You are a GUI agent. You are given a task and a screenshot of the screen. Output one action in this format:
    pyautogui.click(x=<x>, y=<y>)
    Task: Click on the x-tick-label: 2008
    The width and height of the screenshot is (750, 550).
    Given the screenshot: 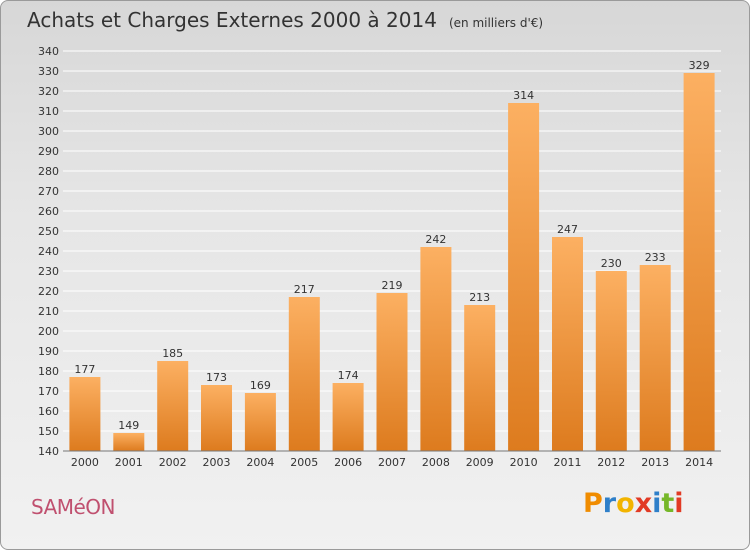 What is the action you would take?
    pyautogui.click(x=436, y=462)
    